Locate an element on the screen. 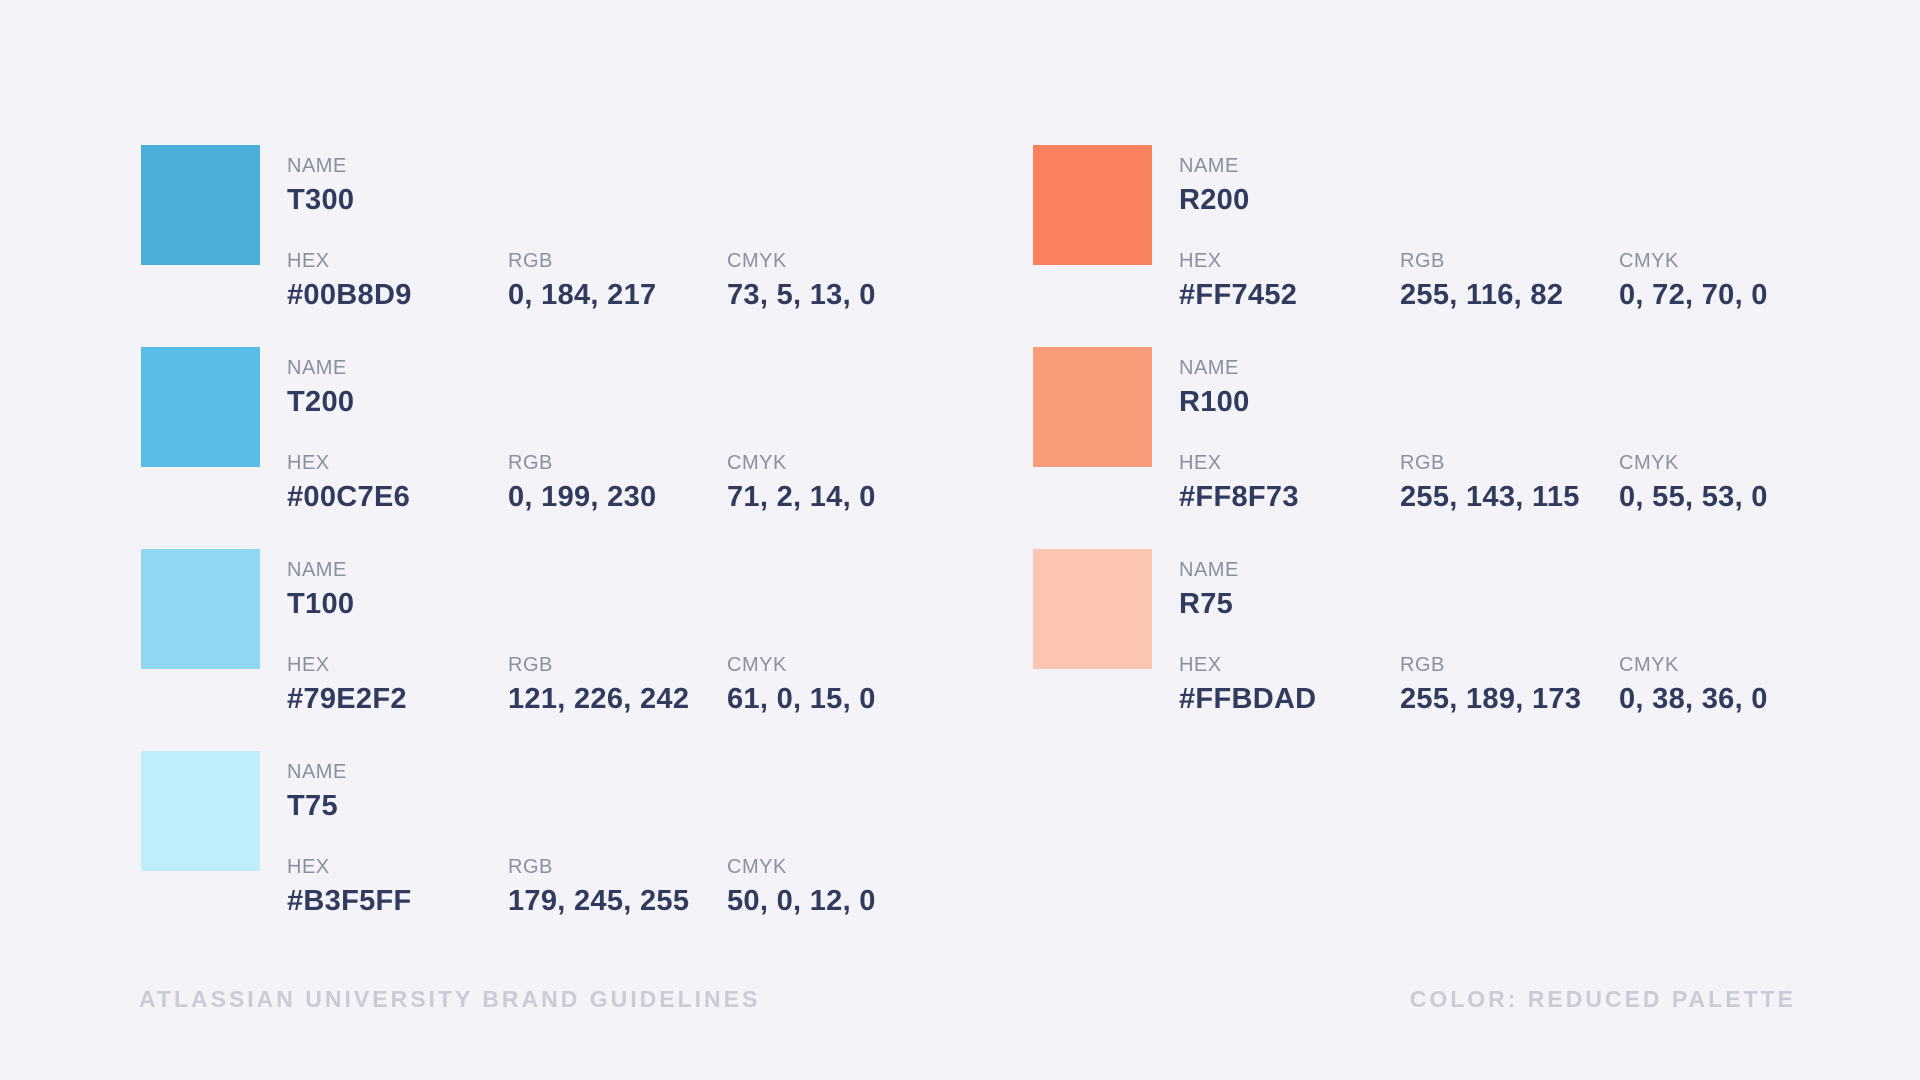  rgb-value: 179, 245, 255 is located at coordinates (599, 901).